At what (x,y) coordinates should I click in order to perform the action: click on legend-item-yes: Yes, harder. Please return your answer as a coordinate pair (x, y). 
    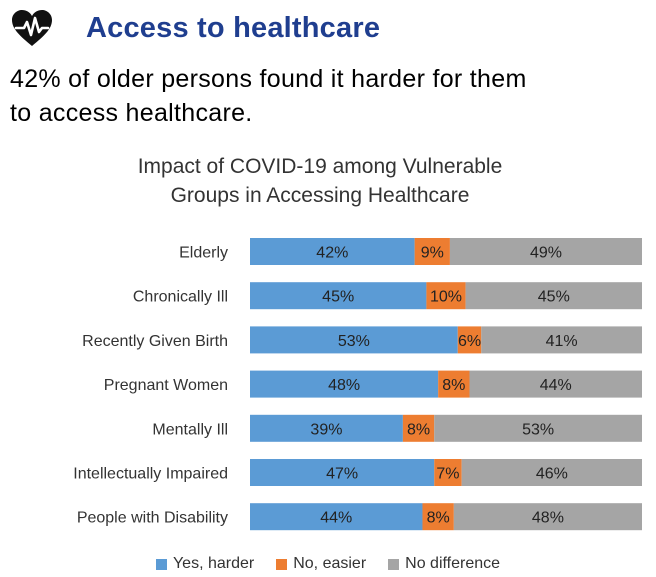
    Looking at the image, I should click on (205, 564).